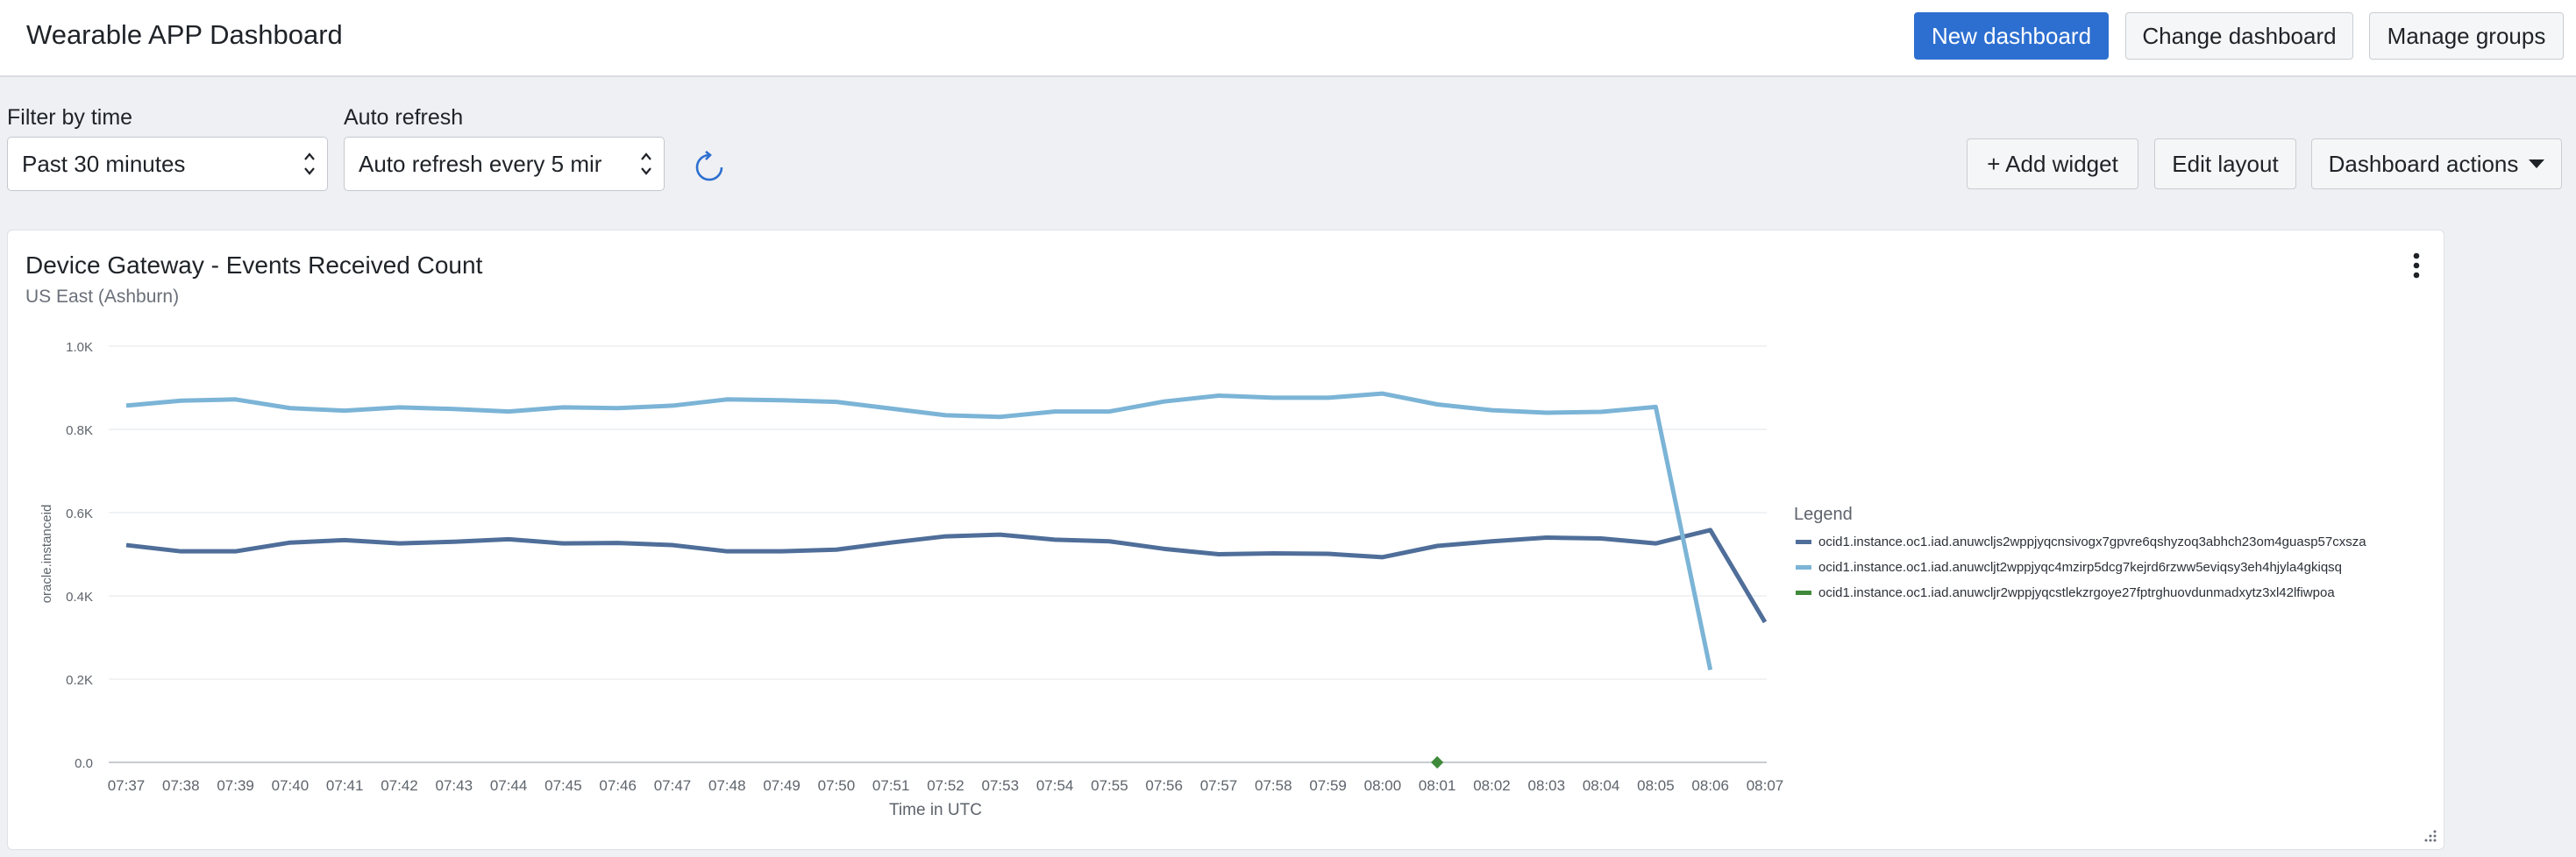  I want to click on kebab-icon, so click(2416, 265).